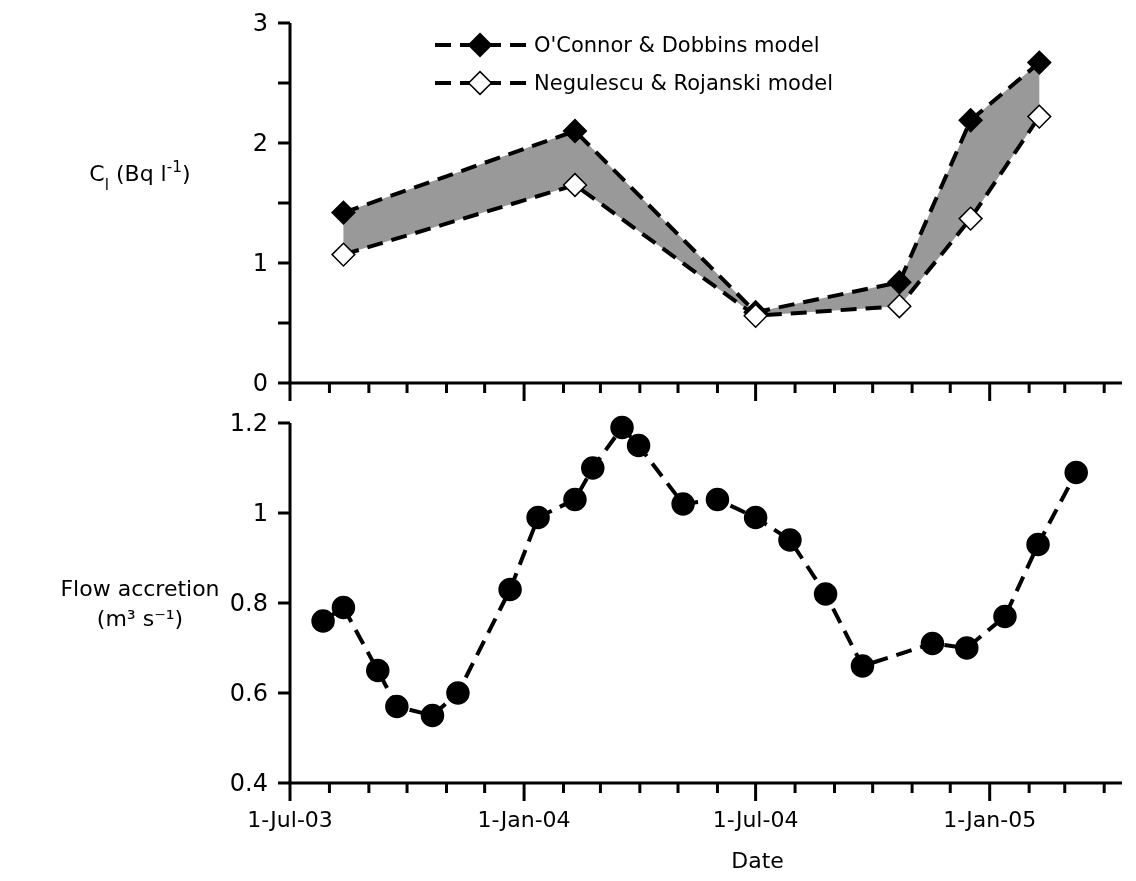 The image size is (1136, 881). What do you see at coordinates (248, 603) in the screenshot?
I see `y-tick-label: 0.8` at bounding box center [248, 603].